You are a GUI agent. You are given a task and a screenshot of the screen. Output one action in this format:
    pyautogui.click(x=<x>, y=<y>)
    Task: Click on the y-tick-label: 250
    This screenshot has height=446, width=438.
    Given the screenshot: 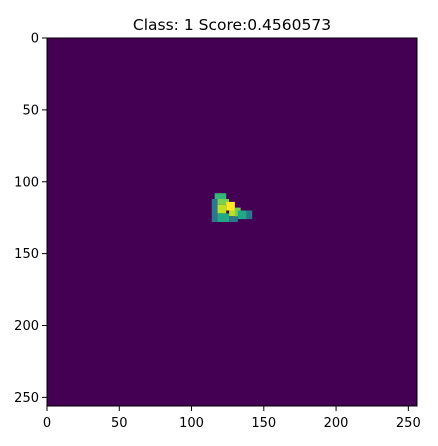 What is the action you would take?
    pyautogui.click(x=26, y=398)
    